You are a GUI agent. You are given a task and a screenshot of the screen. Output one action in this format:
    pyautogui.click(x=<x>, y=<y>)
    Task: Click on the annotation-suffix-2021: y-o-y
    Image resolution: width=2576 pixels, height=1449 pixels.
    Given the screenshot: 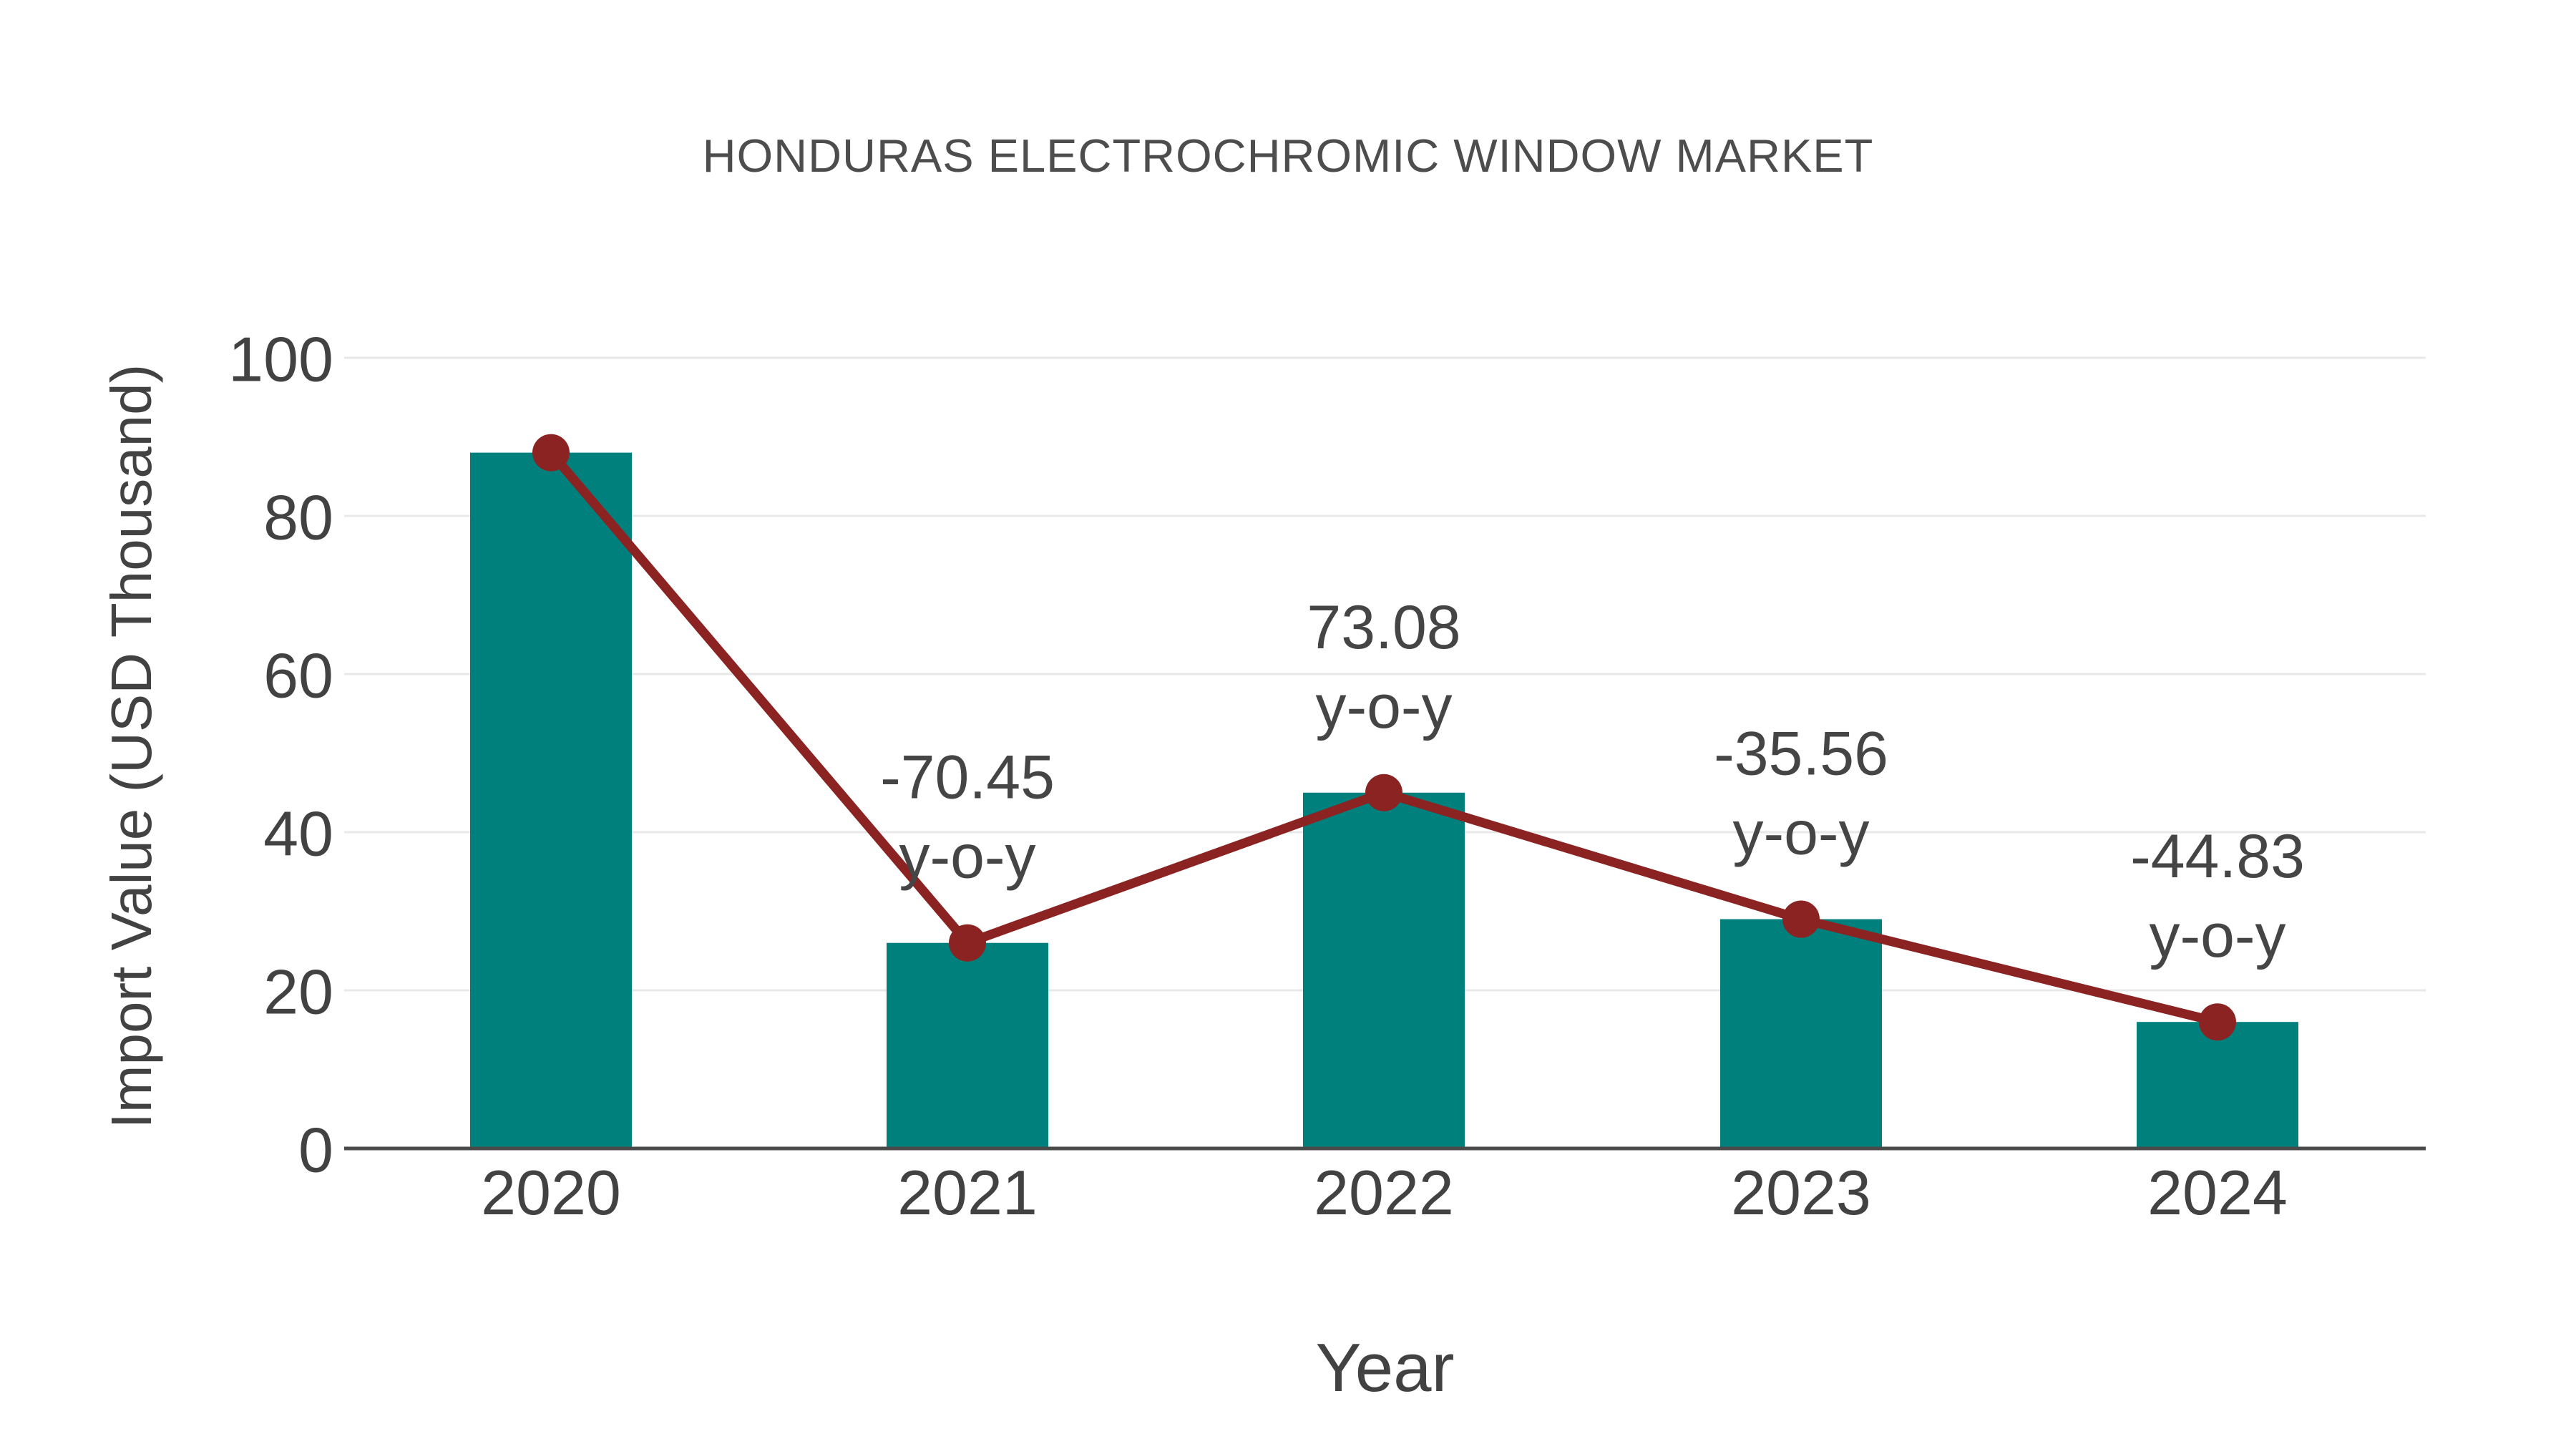 What is the action you would take?
    pyautogui.click(x=967, y=858)
    